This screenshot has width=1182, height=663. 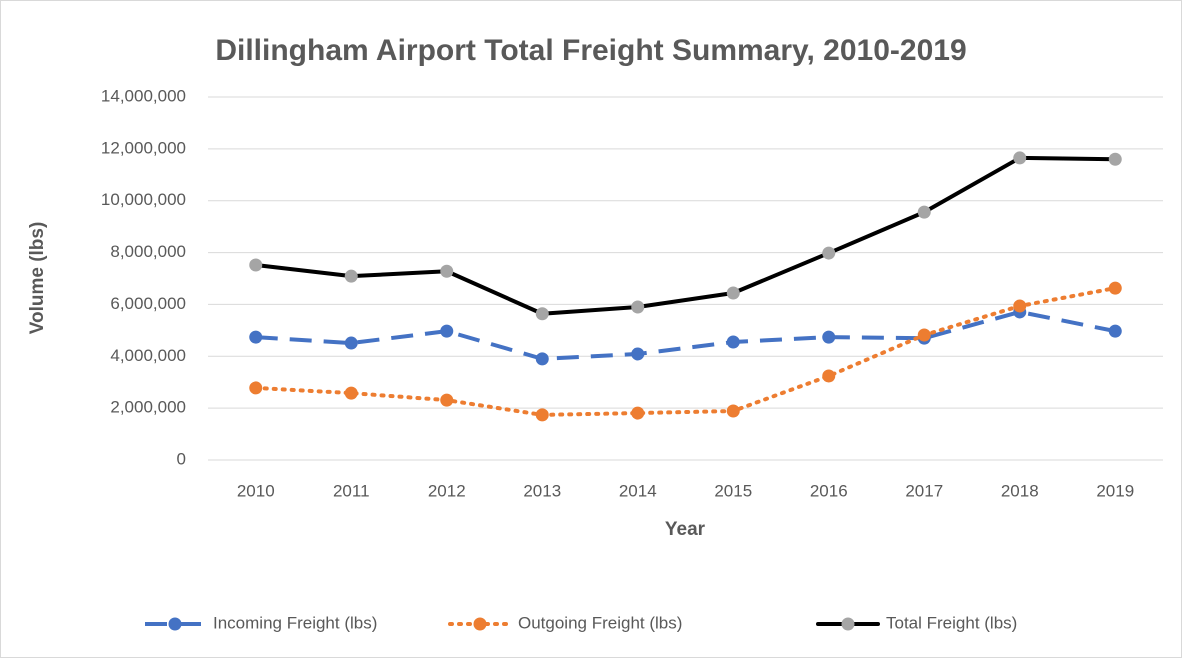 What do you see at coordinates (181, 458) in the screenshot?
I see `y-tick-label: 0` at bounding box center [181, 458].